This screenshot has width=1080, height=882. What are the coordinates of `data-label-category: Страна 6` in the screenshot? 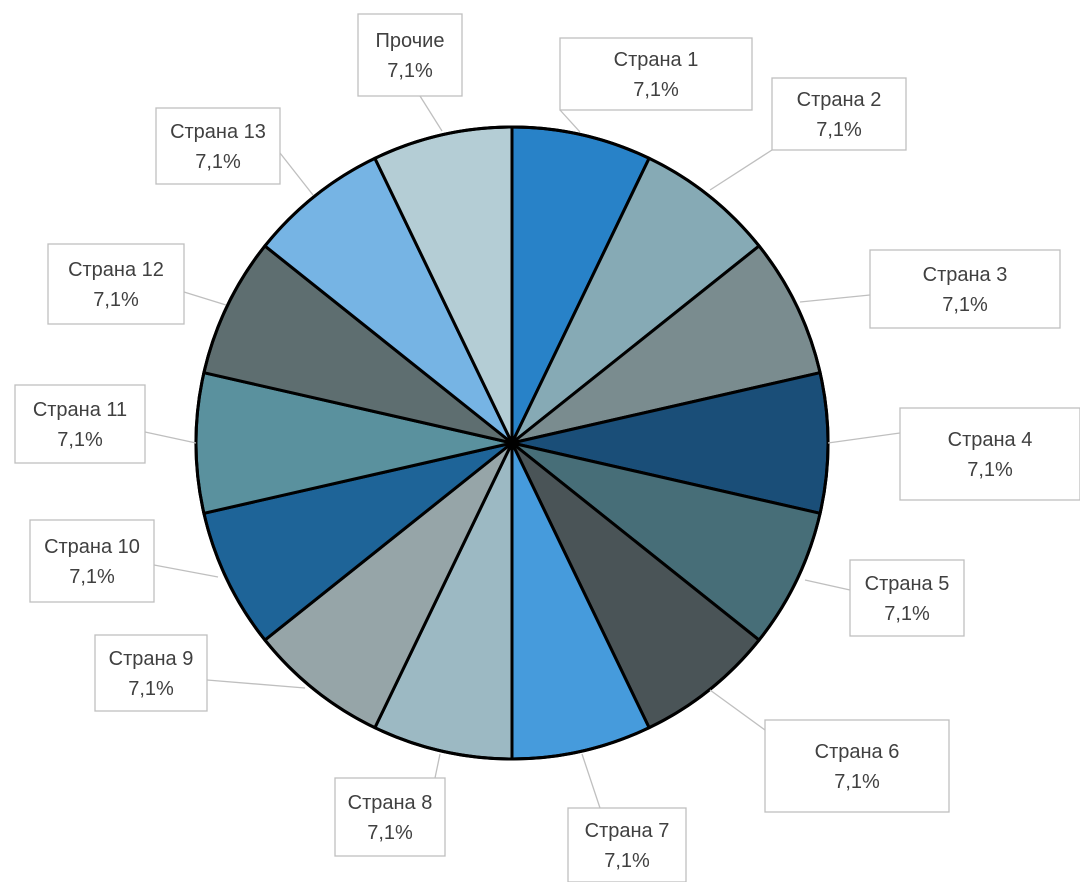 It's located at (857, 752).